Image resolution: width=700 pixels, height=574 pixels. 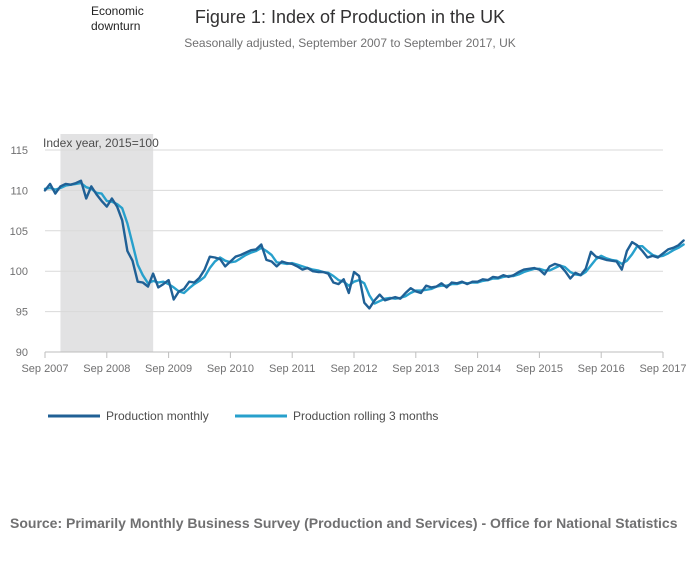 I want to click on x-tick-label: Sep 2015, so click(x=539, y=369).